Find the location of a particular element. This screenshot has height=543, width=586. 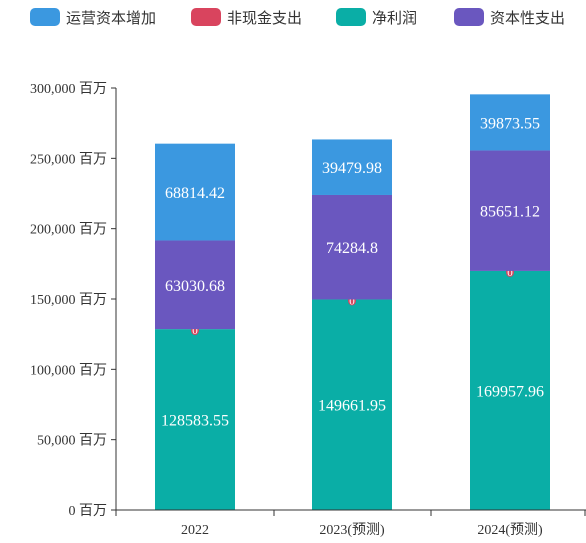

data-label: 149661.95 is located at coordinates (352, 406).